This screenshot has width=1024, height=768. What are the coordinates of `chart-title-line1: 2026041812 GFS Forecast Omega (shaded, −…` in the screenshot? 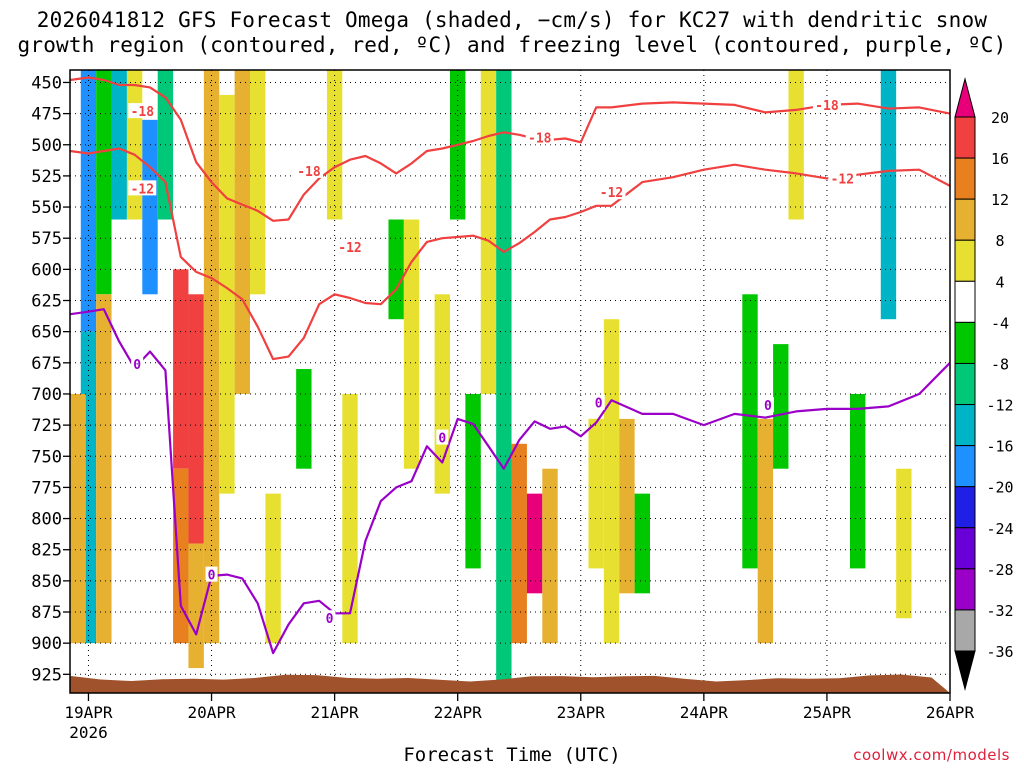 It's located at (512, 20).